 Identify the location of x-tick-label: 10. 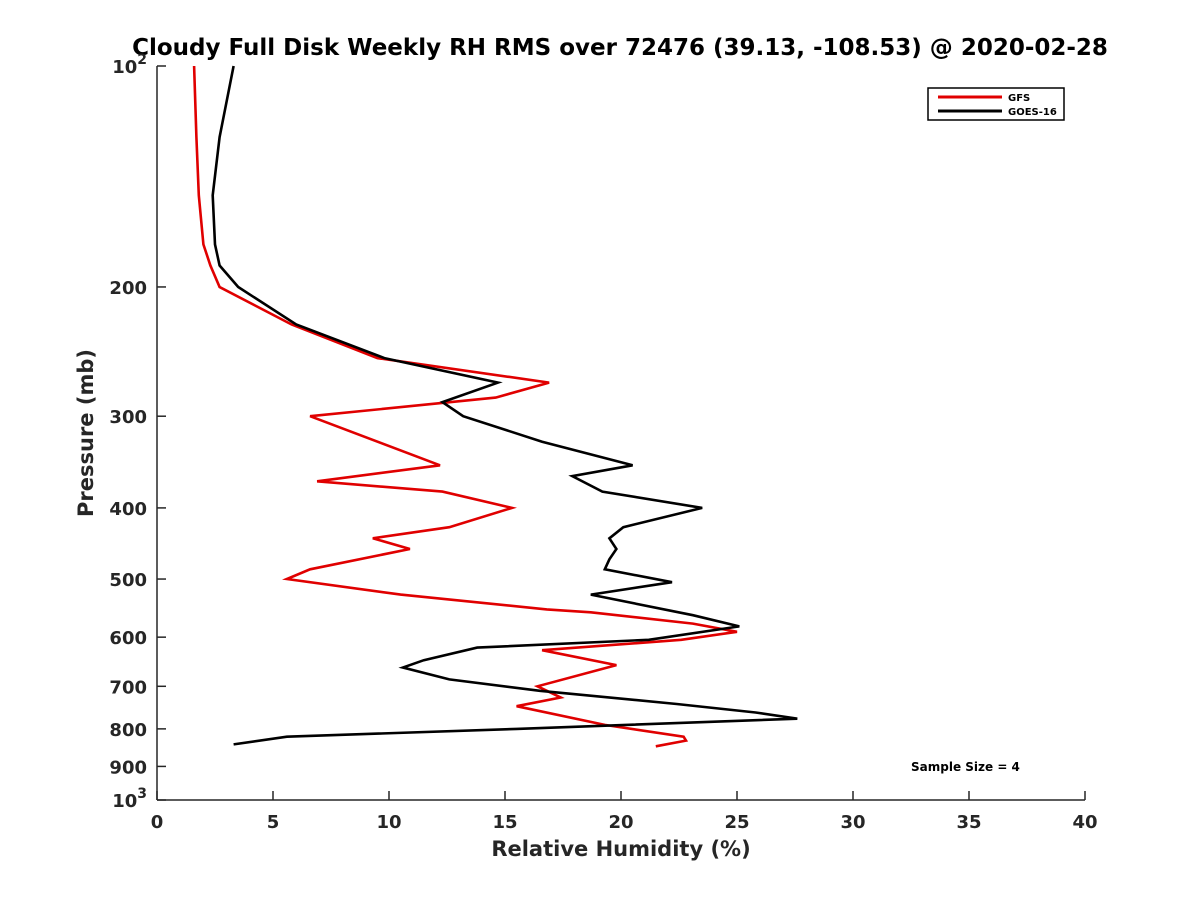
(388, 822).